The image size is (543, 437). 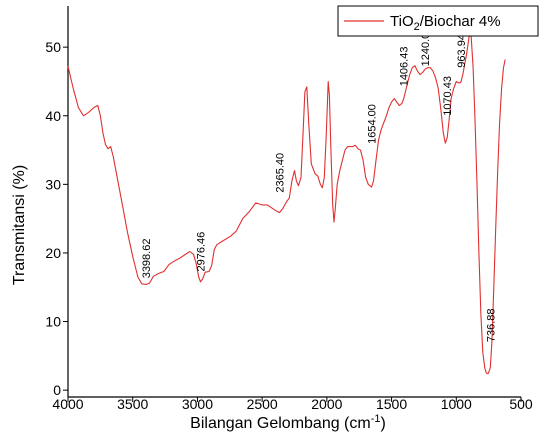 What do you see at coordinates (417, 27) in the screenshot?
I see `legend-label-subscript: 2` at bounding box center [417, 27].